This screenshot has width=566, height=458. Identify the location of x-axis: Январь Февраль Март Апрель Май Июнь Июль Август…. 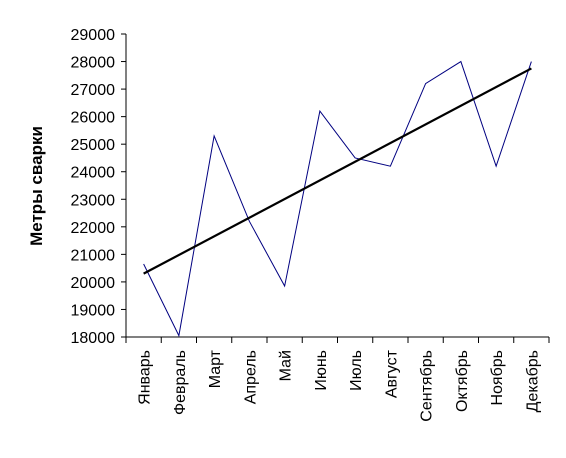
(337, 379).